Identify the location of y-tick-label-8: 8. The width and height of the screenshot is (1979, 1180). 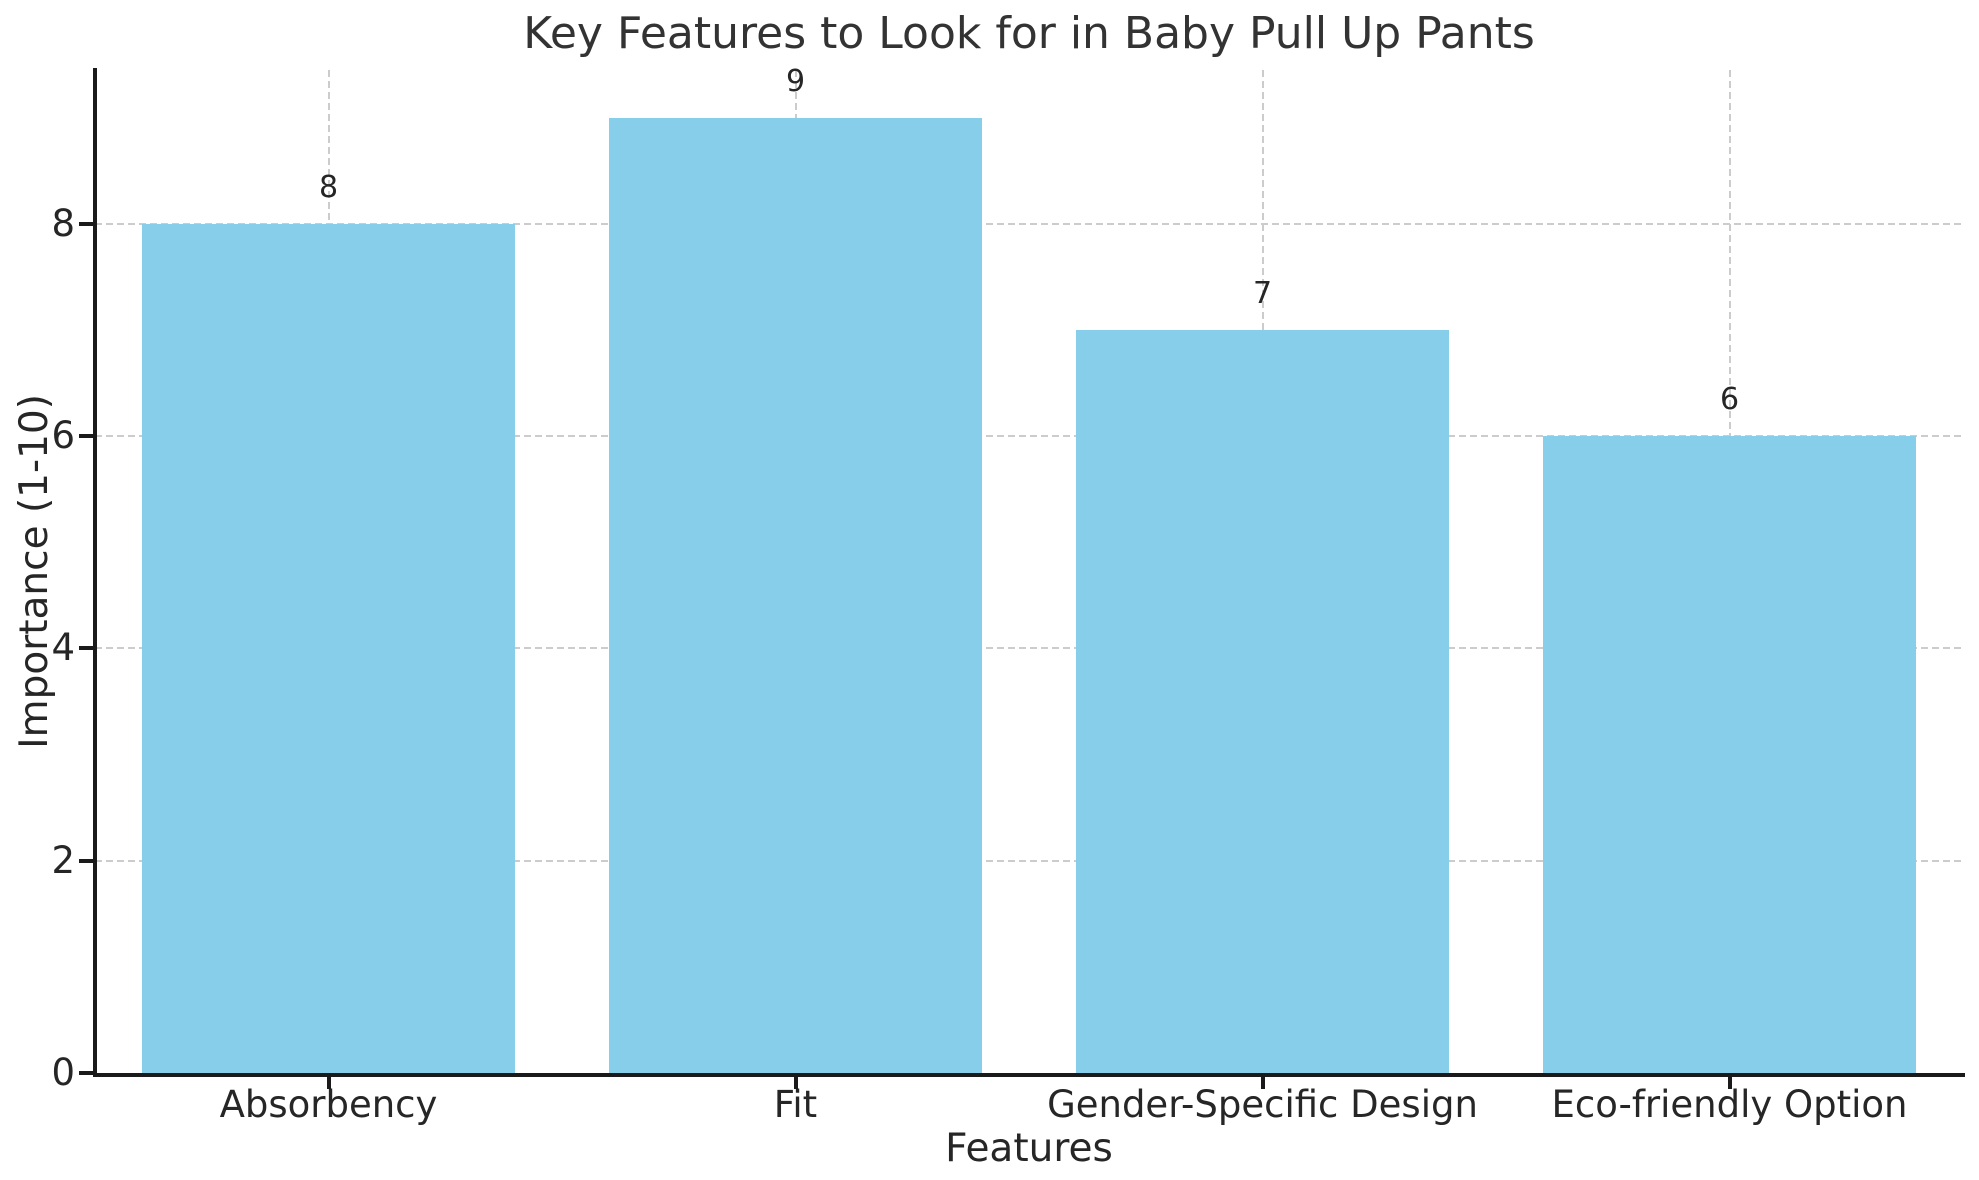
(63, 223).